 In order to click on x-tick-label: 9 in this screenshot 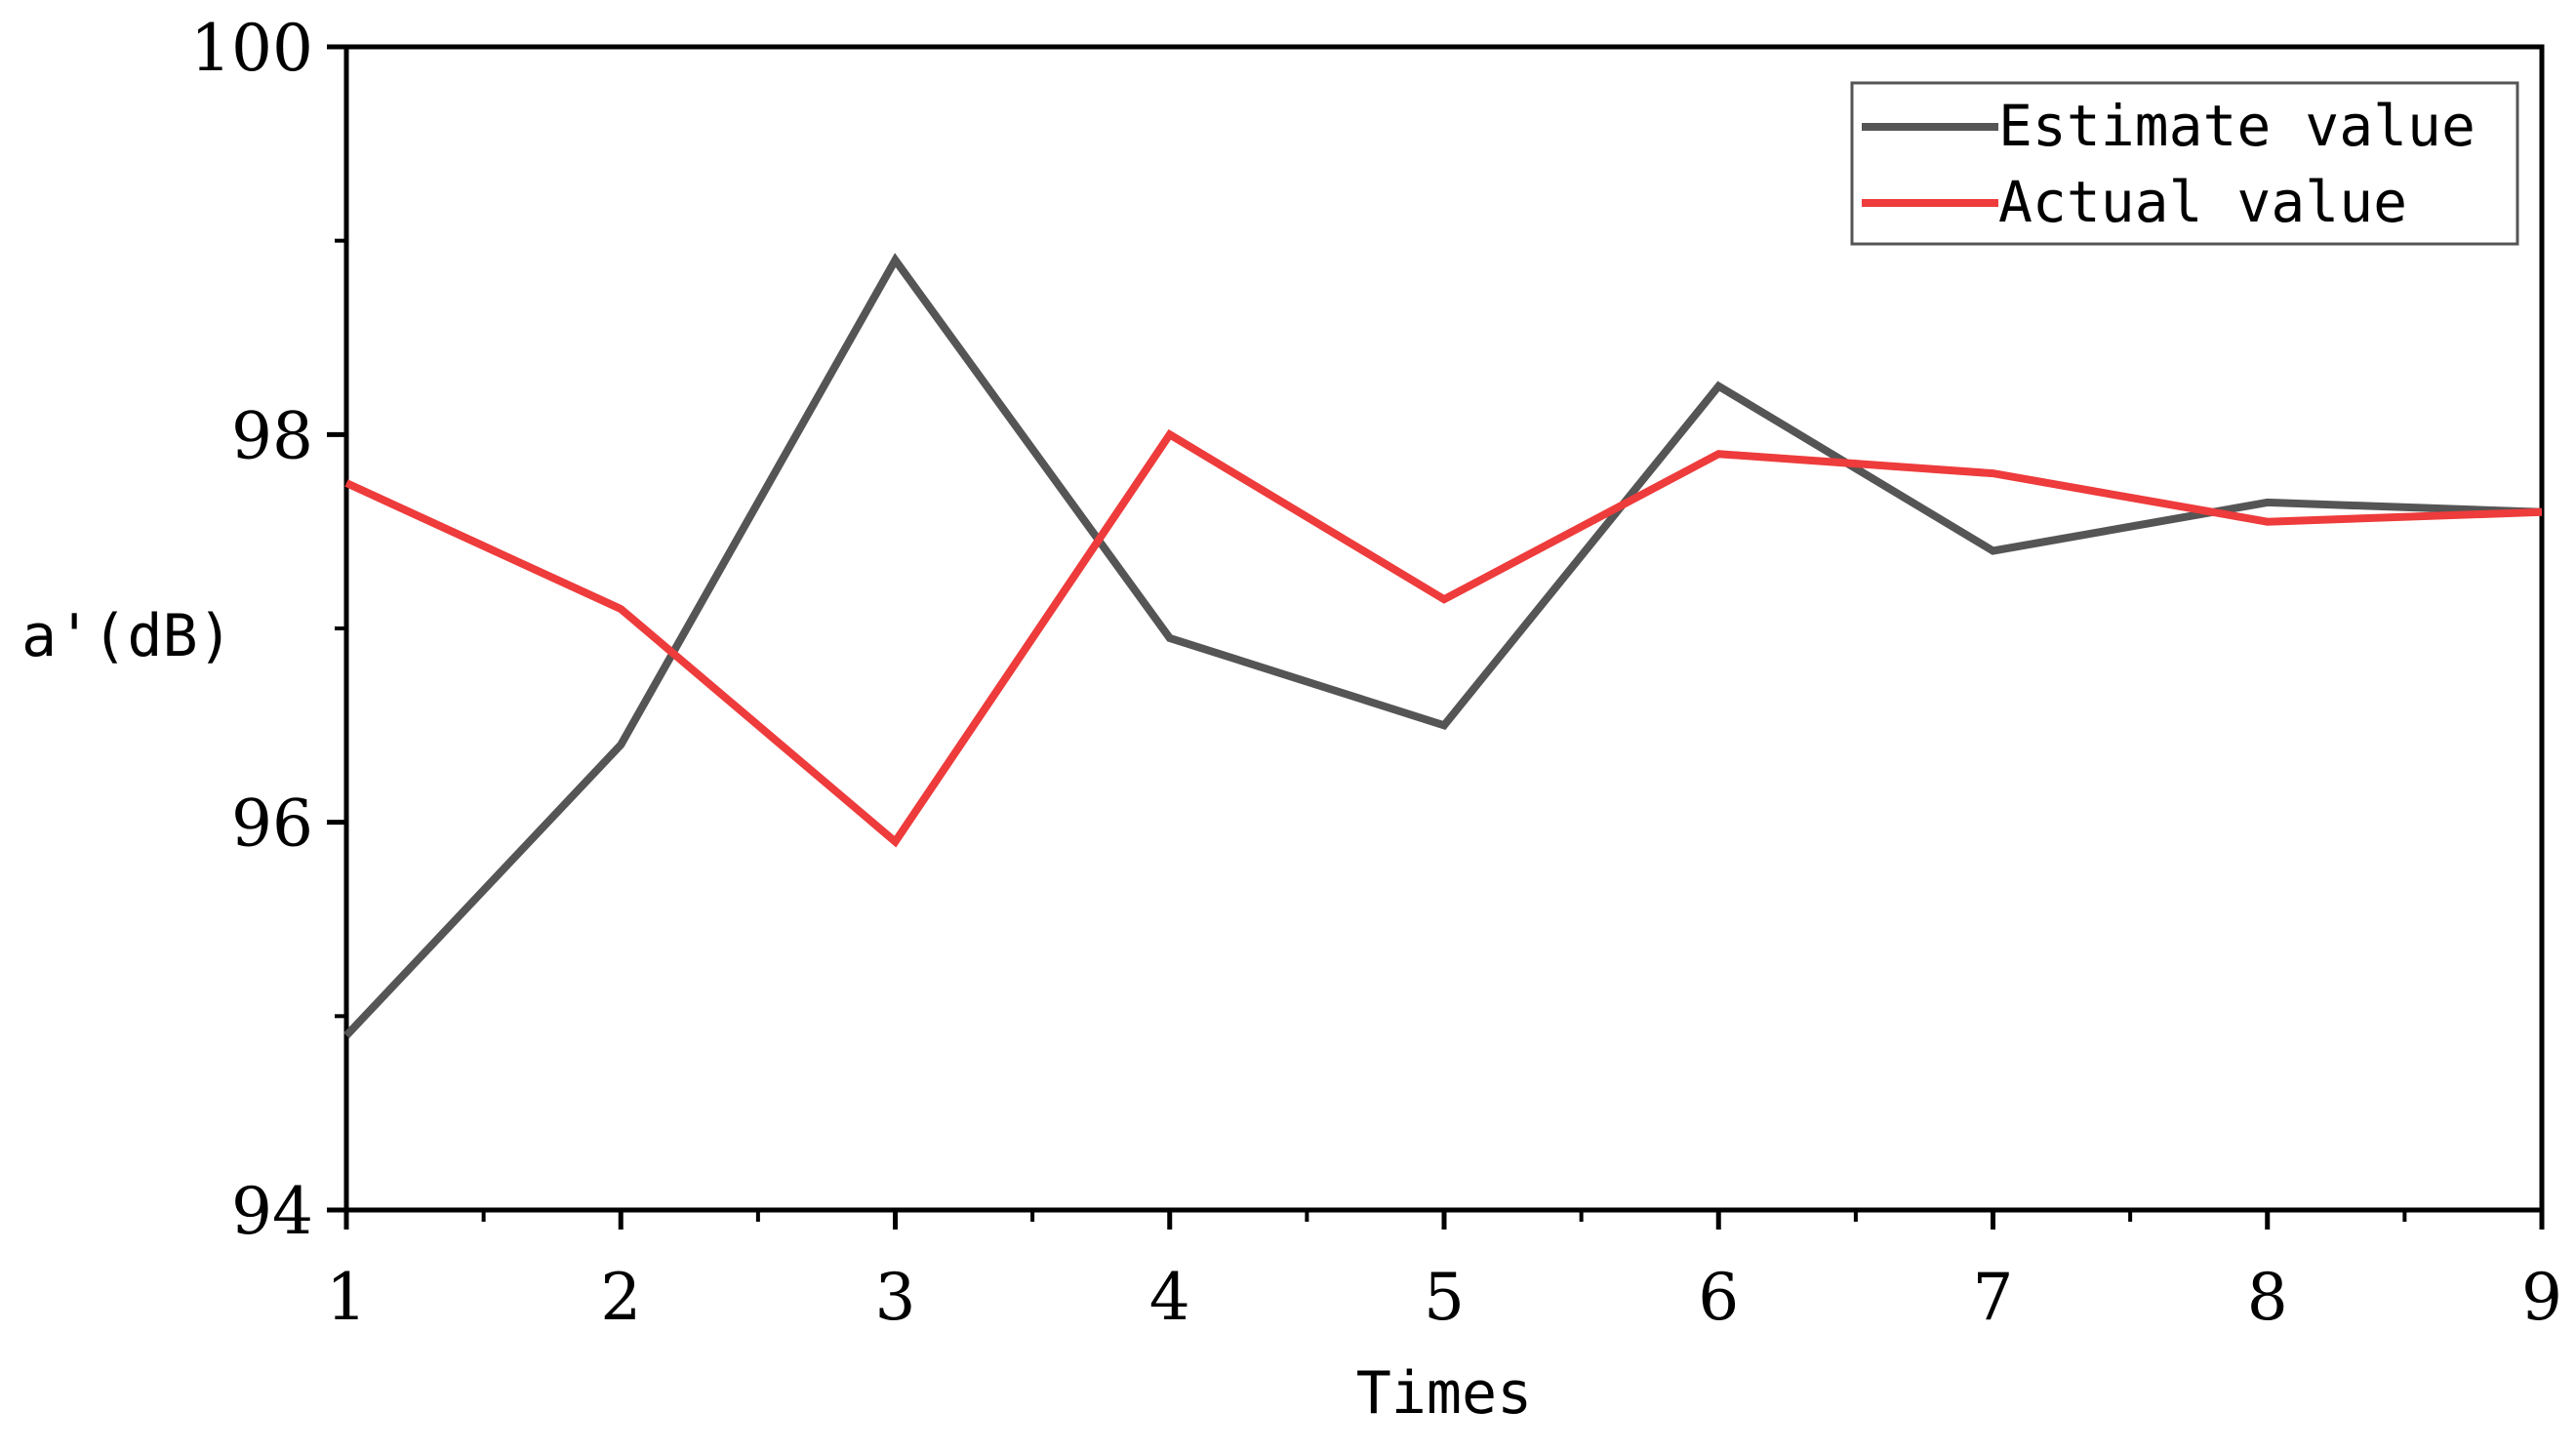, I will do `click(2541, 1297)`.